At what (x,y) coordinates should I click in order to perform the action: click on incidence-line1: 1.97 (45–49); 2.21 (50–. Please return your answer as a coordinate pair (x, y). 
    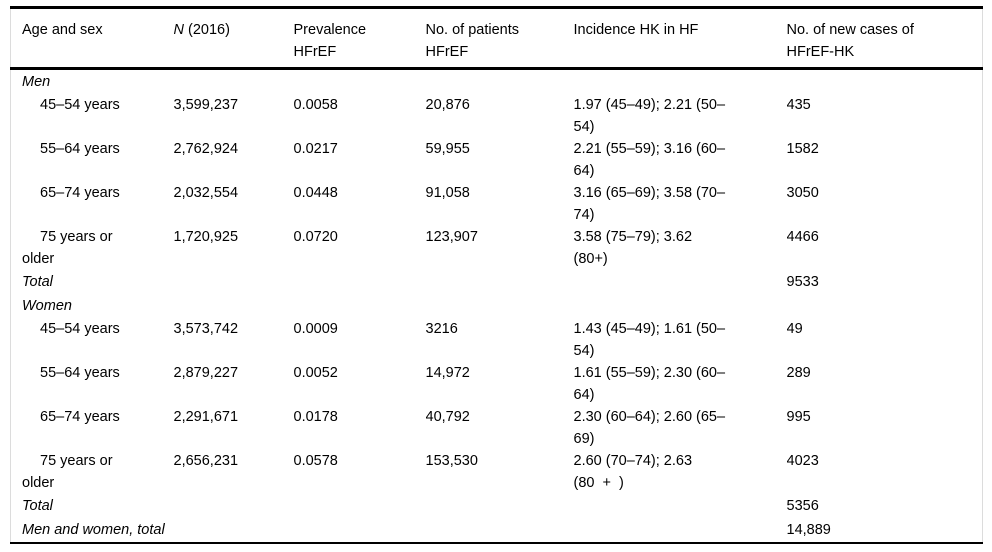
    Looking at the image, I should click on (649, 105).